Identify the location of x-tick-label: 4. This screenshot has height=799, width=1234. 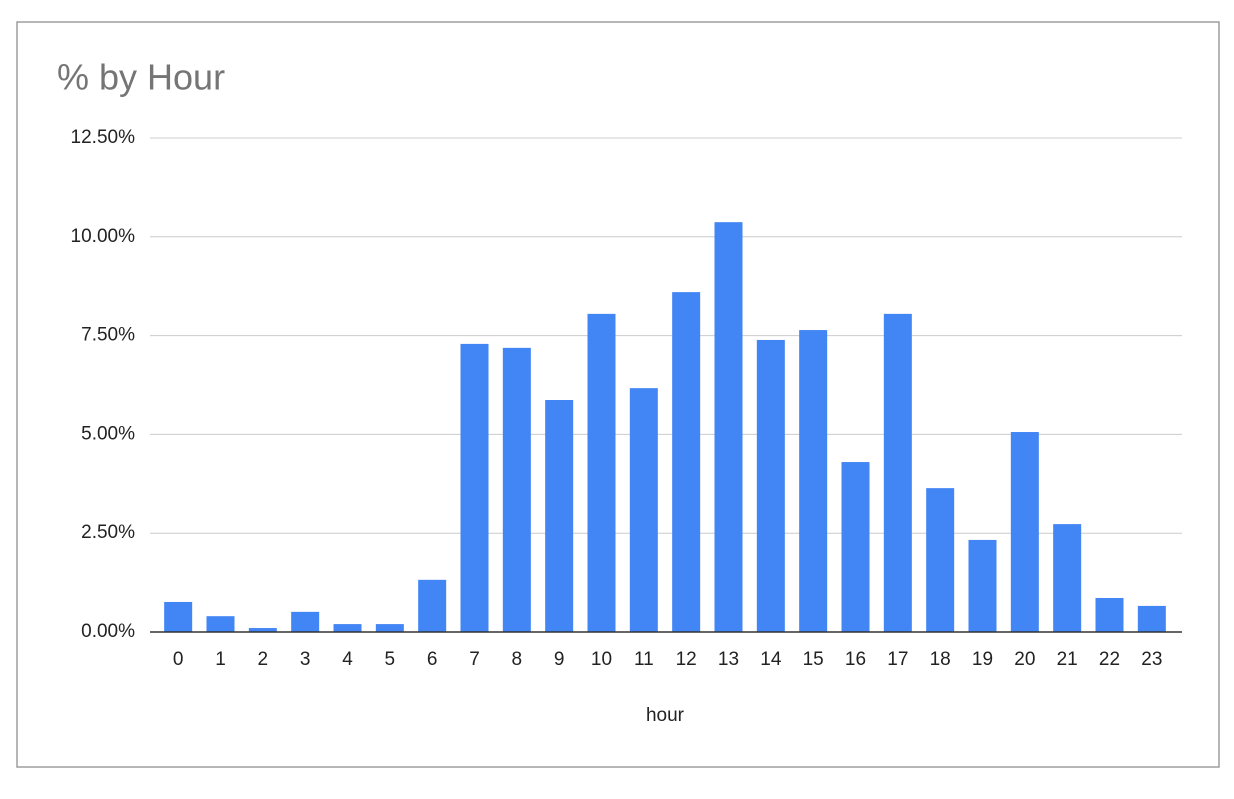
(347, 659).